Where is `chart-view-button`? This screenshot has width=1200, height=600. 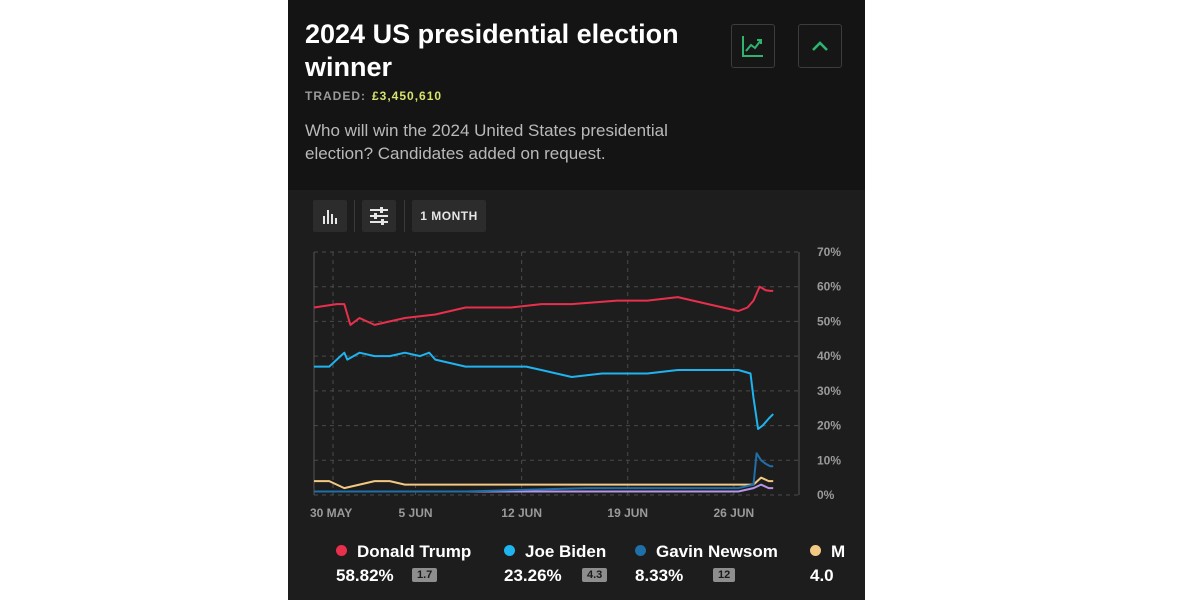 chart-view-button is located at coordinates (753, 46).